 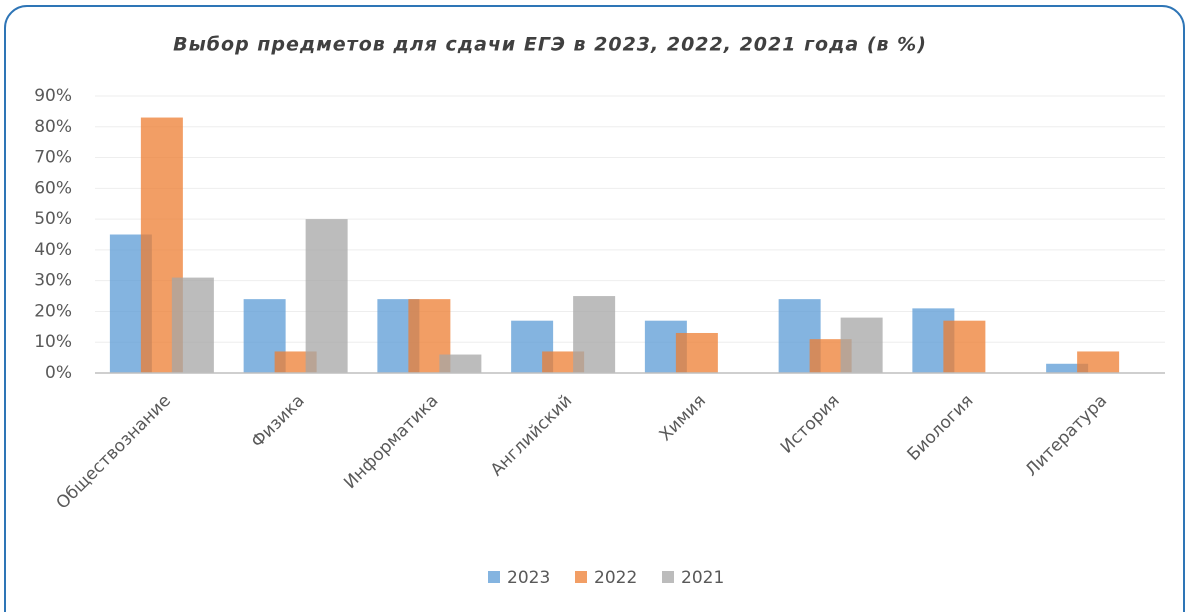 I want to click on y-tick-label: 60%, so click(x=53, y=188).